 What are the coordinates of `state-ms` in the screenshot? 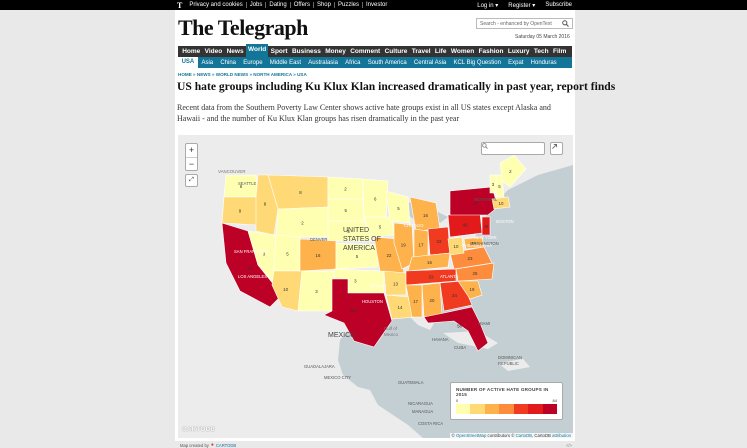 It's located at (414, 301).